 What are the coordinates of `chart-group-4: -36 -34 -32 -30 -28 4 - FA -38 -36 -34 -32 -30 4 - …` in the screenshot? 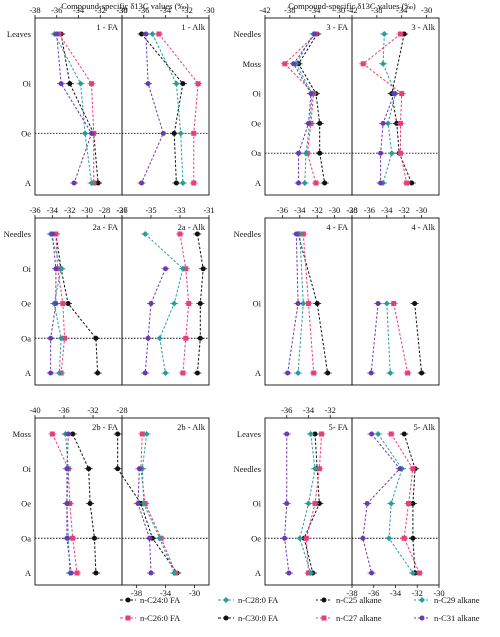 It's located at (337, 295).